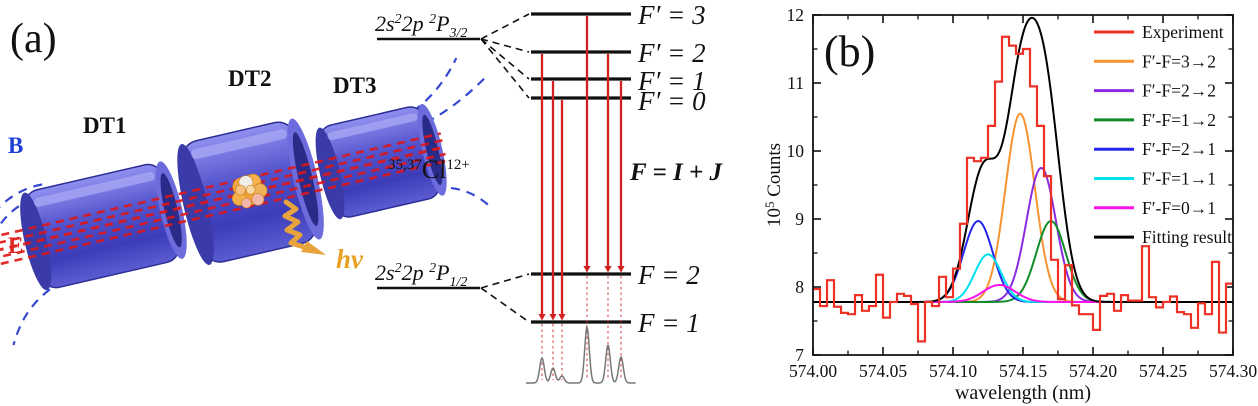  I want to click on legend-label: F′-F=2→2, so click(1179, 91).